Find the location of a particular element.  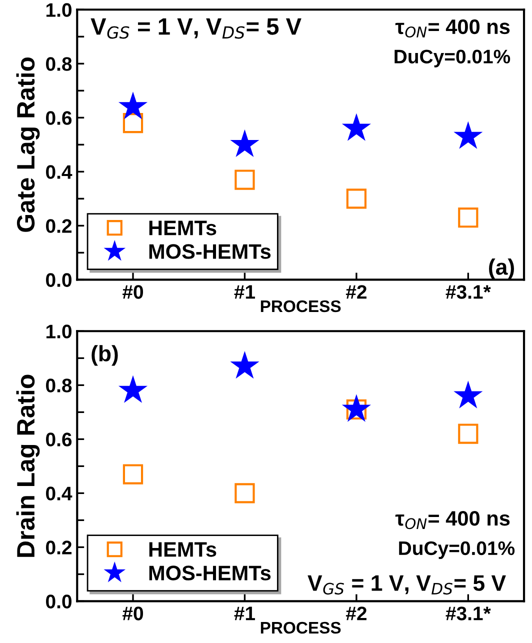

y-axis-title: Drain Lag Ratio is located at coordinates (28, 465).